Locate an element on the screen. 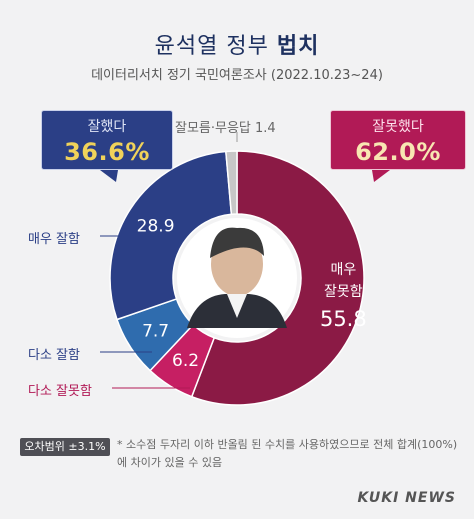 The image size is (474, 519). label-some-good: 다소 잘함 is located at coordinates (54, 355).